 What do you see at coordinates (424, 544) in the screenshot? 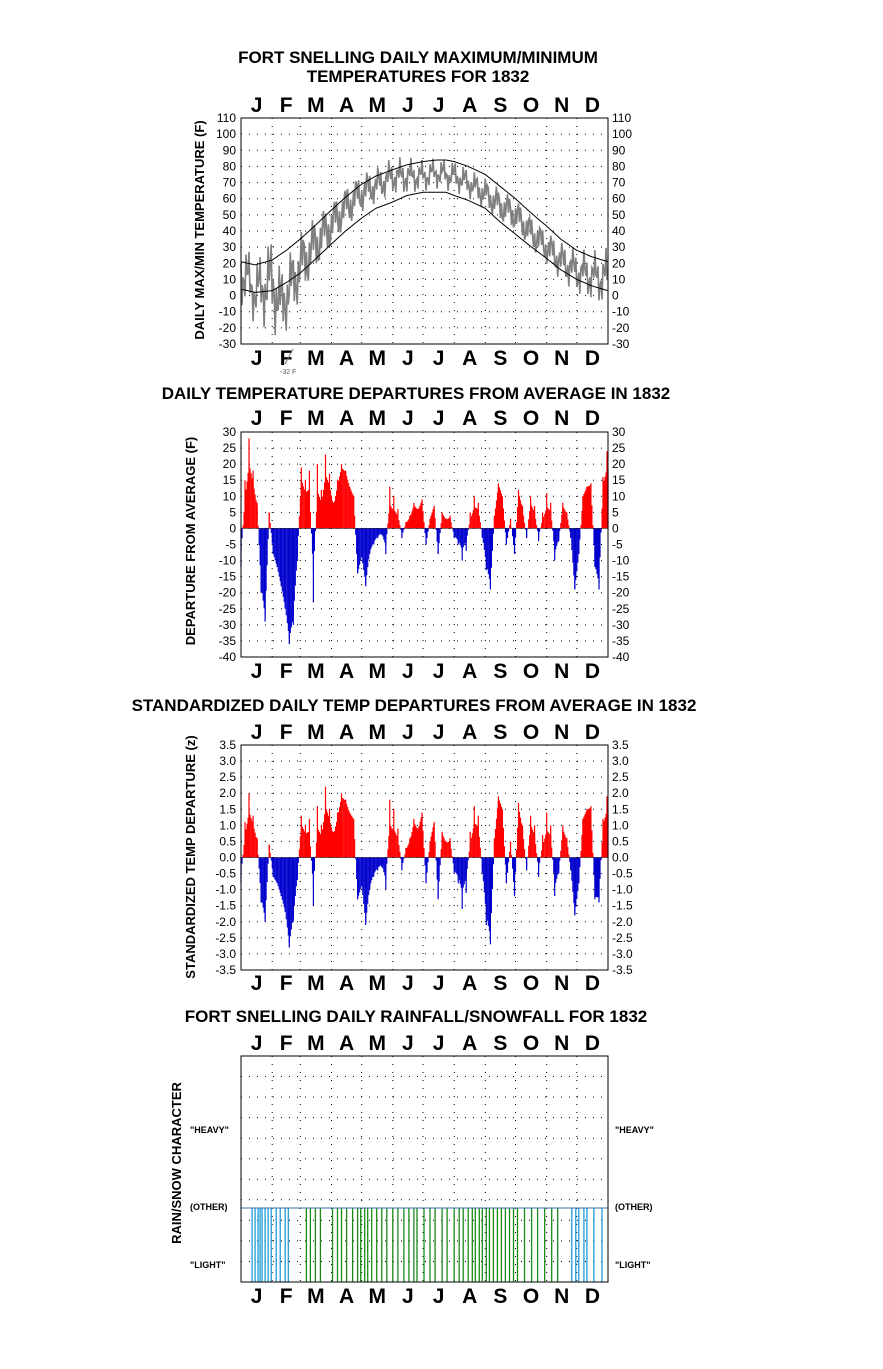
I see `chart2-plot-frame` at bounding box center [424, 544].